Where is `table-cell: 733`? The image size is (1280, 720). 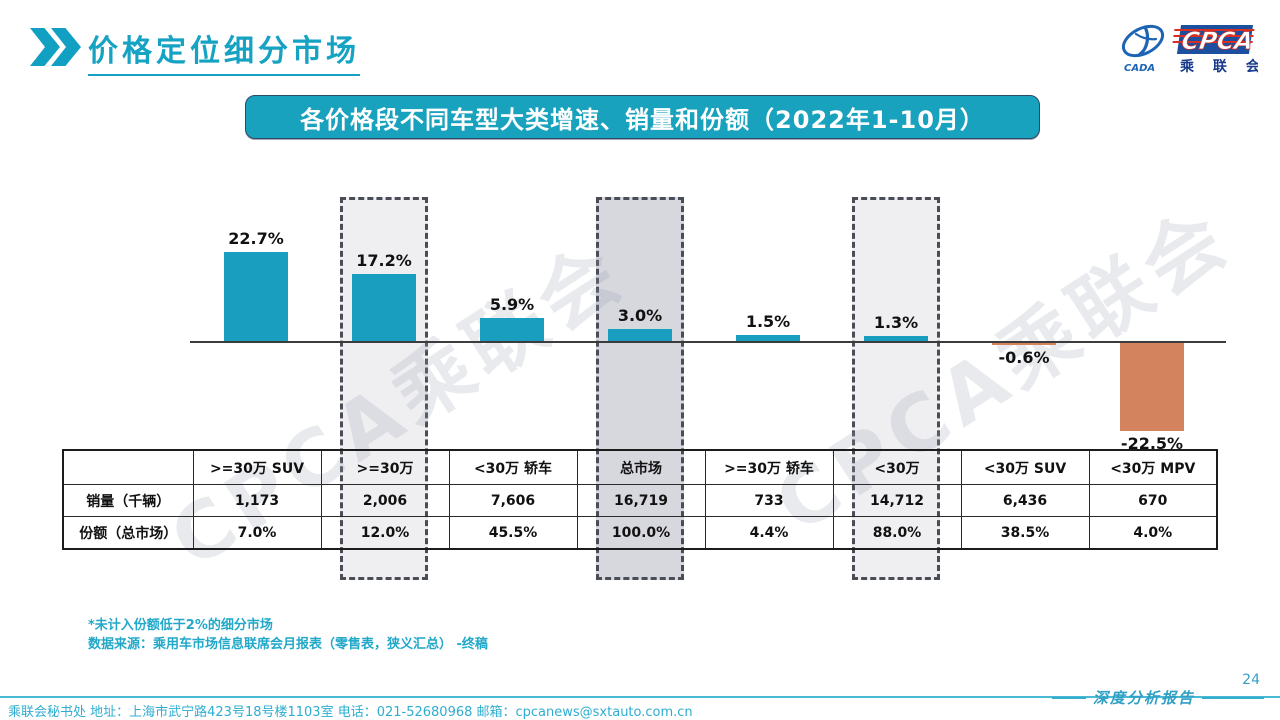 table-cell: 733 is located at coordinates (769, 500).